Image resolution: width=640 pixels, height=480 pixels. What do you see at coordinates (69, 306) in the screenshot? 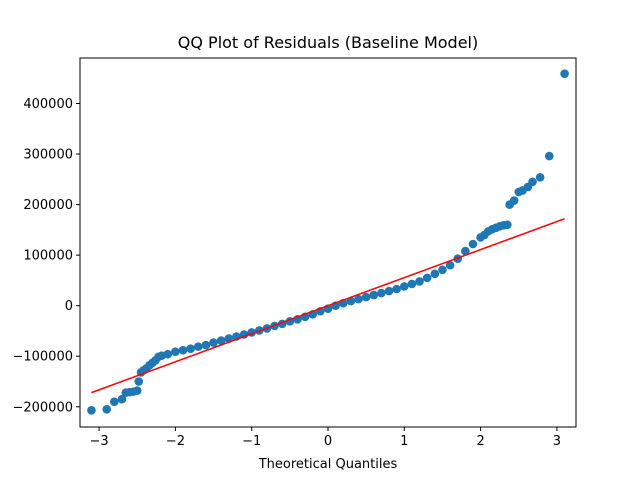
I see `y-tick-label: 0` at bounding box center [69, 306].